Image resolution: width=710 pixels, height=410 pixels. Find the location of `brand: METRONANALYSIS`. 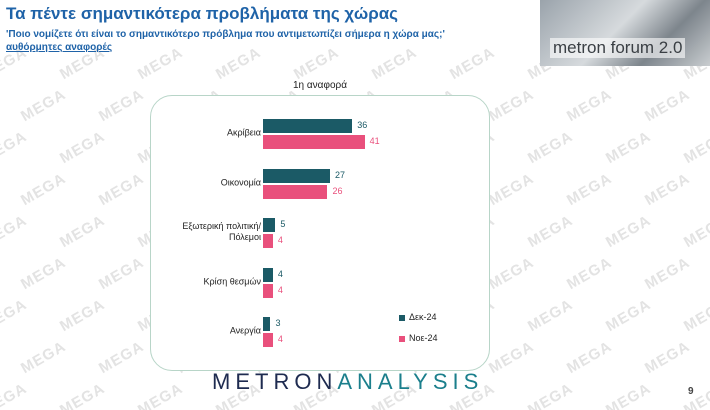

brand: METRONANALYSIS is located at coordinates (347, 382).